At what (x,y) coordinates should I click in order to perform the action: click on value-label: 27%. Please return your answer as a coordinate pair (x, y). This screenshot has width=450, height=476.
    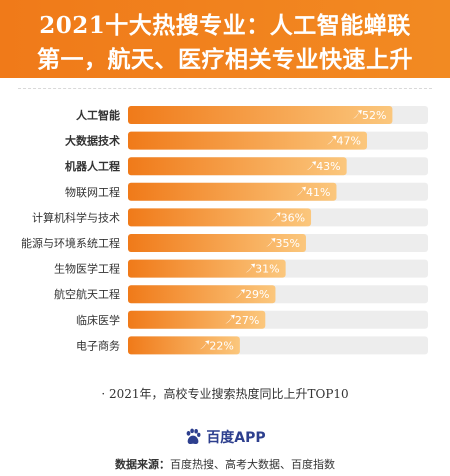
    Looking at the image, I should click on (247, 320).